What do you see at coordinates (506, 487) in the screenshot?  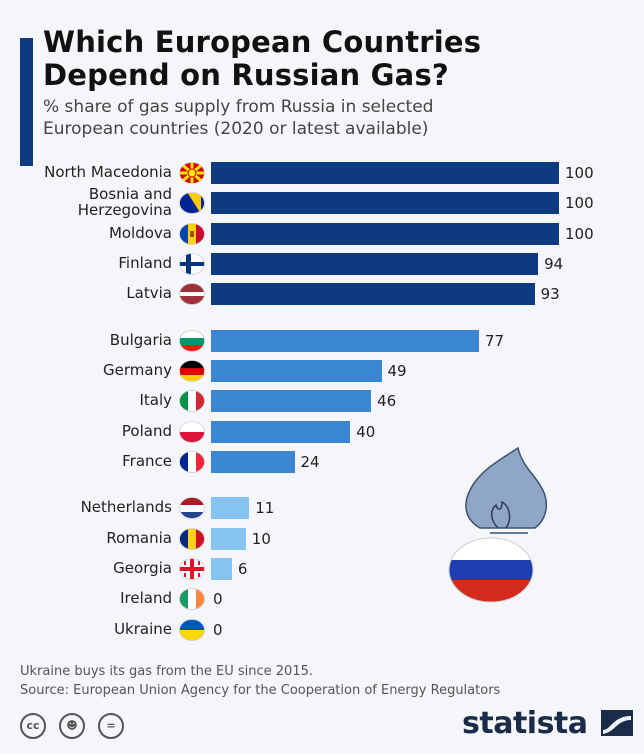 I see `flame-icon` at bounding box center [506, 487].